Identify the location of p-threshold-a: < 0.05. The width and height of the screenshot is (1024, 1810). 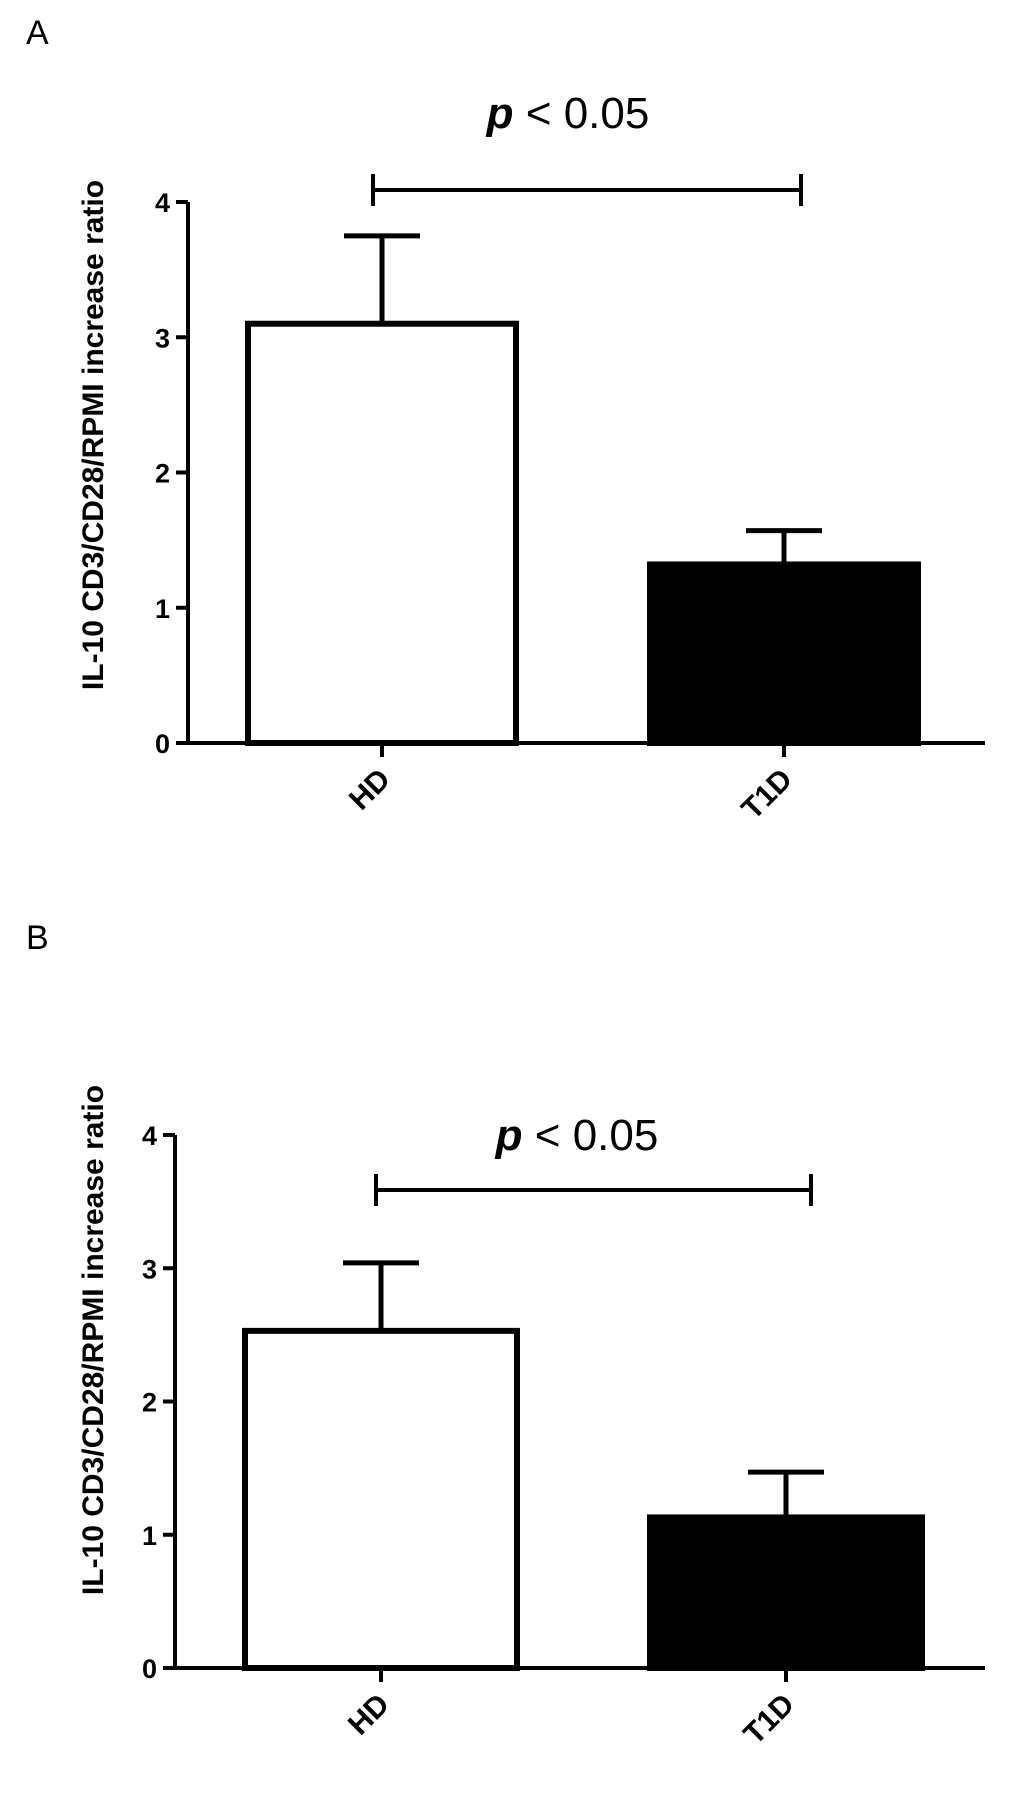
(582, 113).